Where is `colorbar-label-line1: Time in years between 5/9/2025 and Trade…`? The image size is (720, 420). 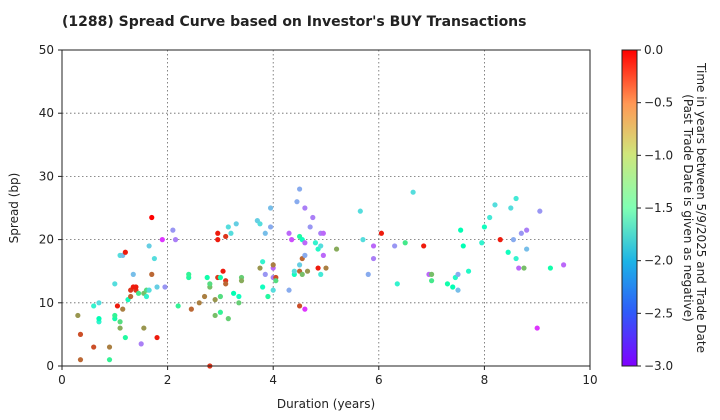
colorbar-label-line1: Time in years between 5/9/2025 and Trade… is located at coordinates (701, 207).